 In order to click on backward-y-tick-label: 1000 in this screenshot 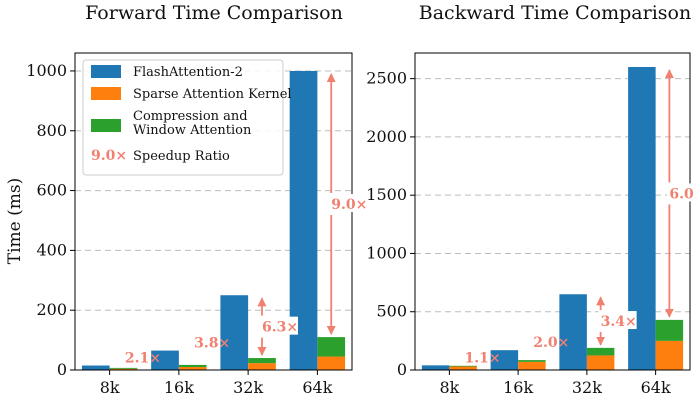, I will do `click(386, 252)`.